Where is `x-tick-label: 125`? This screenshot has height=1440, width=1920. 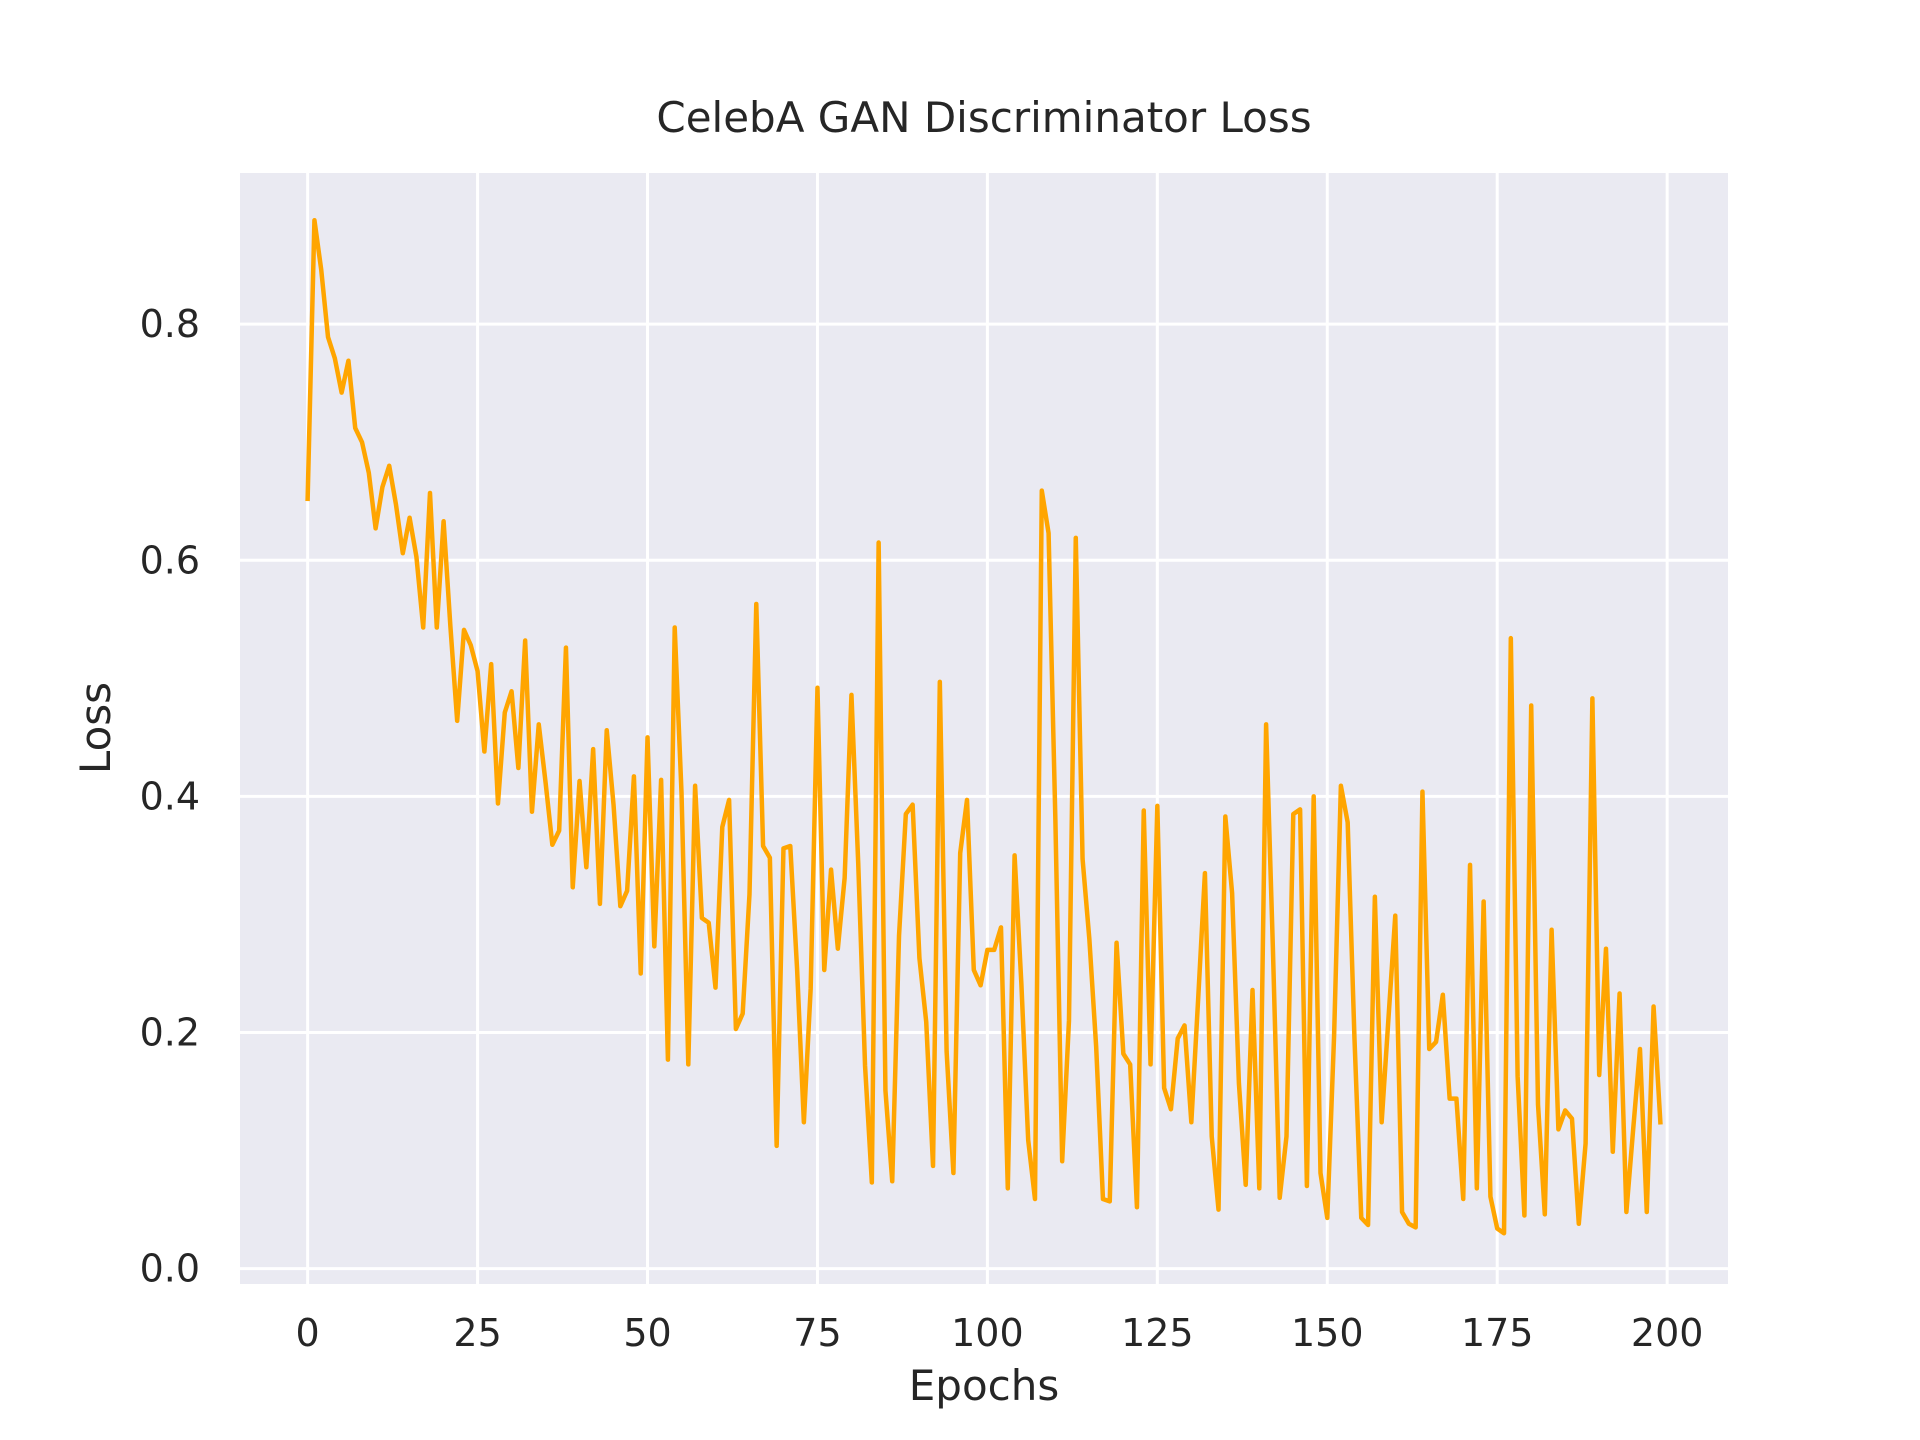 x-tick-label: 125 is located at coordinates (1157, 1333).